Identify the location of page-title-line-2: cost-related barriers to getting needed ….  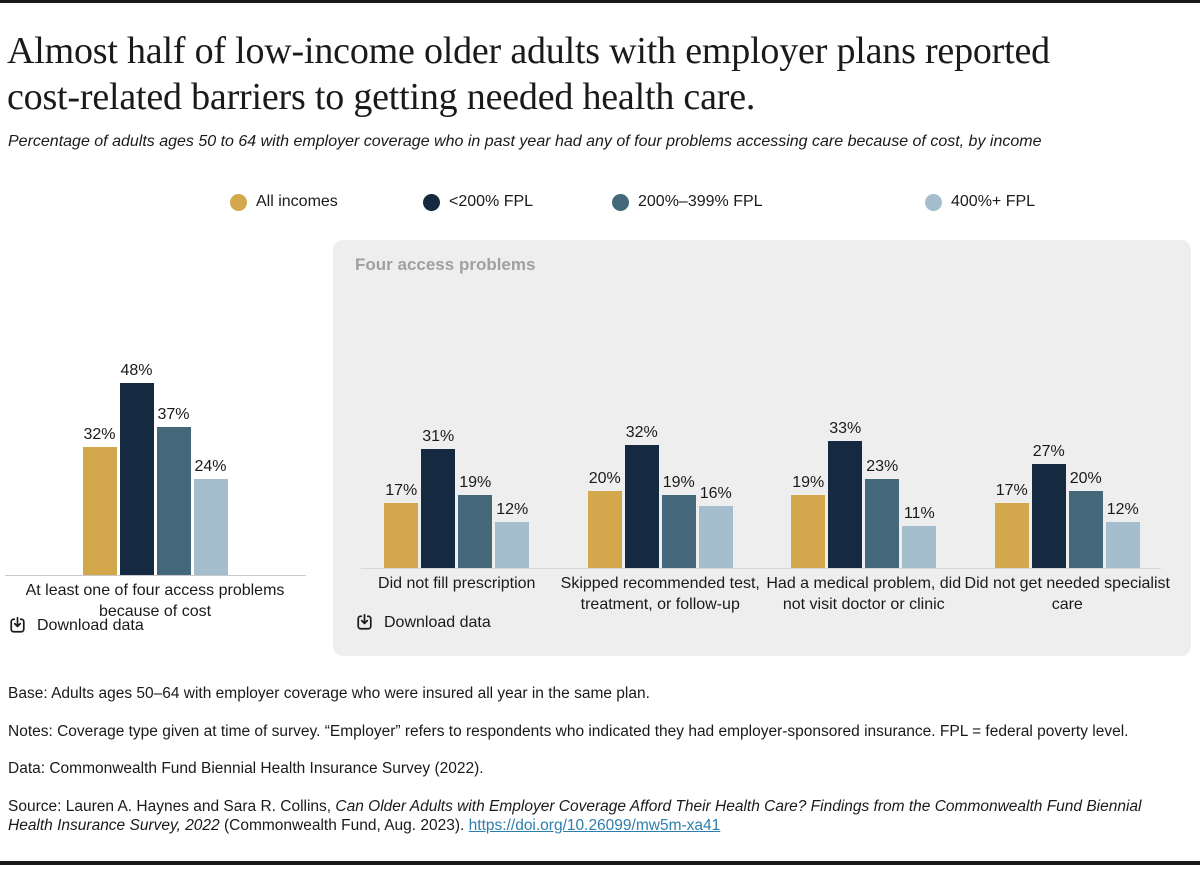
(381, 97).